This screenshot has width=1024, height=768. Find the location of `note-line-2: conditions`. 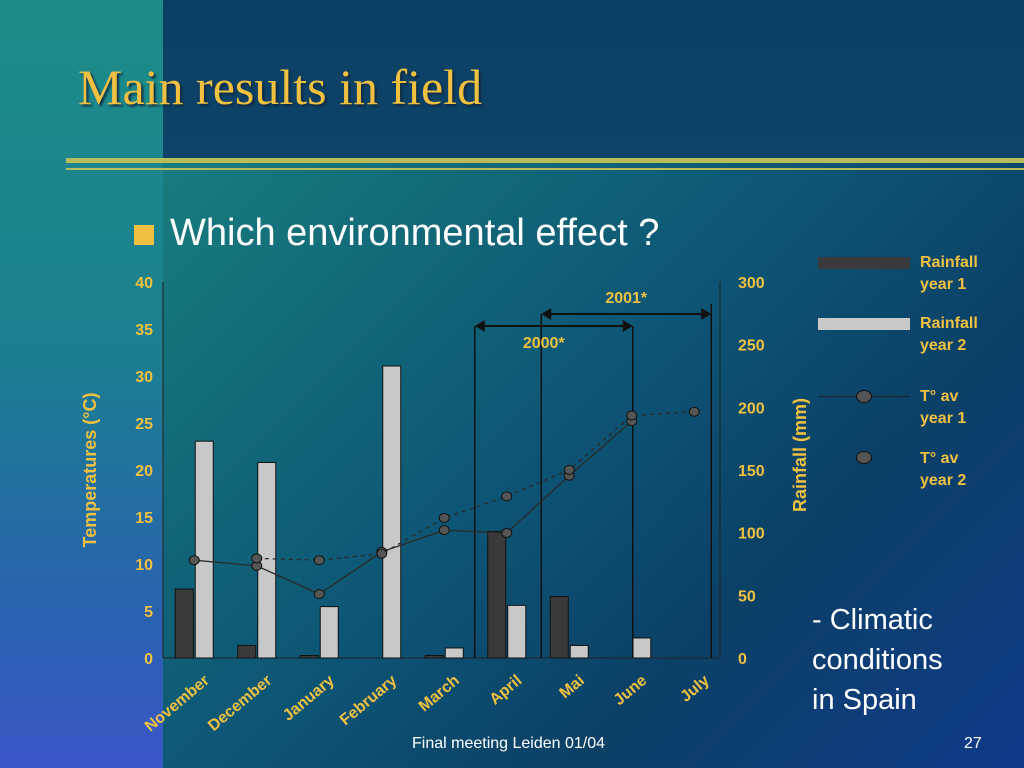

note-line-2: conditions is located at coordinates (877, 660).